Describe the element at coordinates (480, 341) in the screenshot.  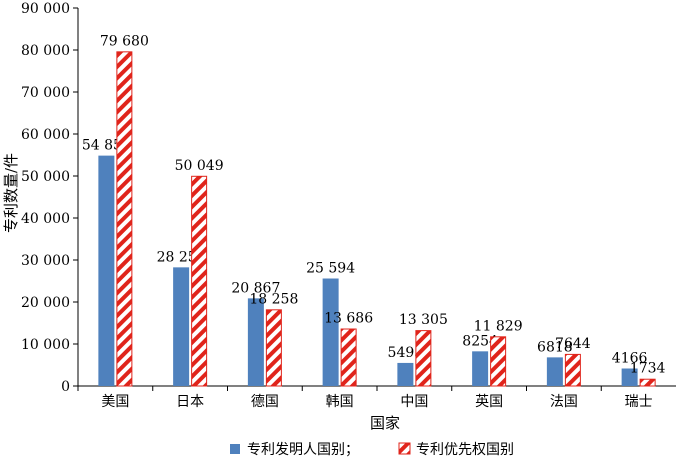
I see `data-label-inventor: 8254` at that location.